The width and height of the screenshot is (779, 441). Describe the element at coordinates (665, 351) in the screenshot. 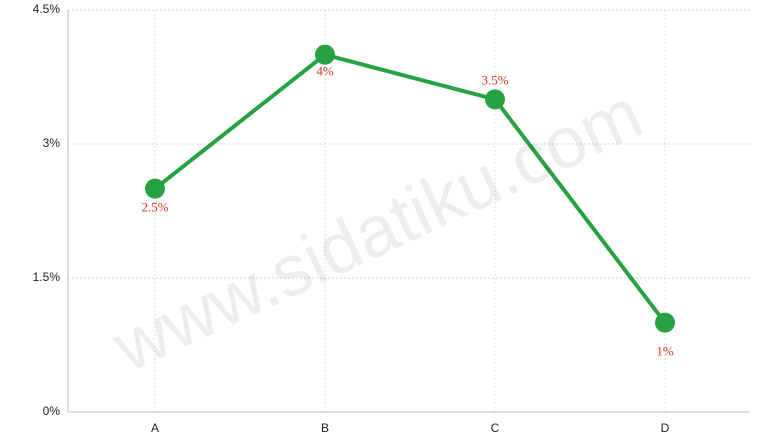

I see `value-label: 1%` at that location.